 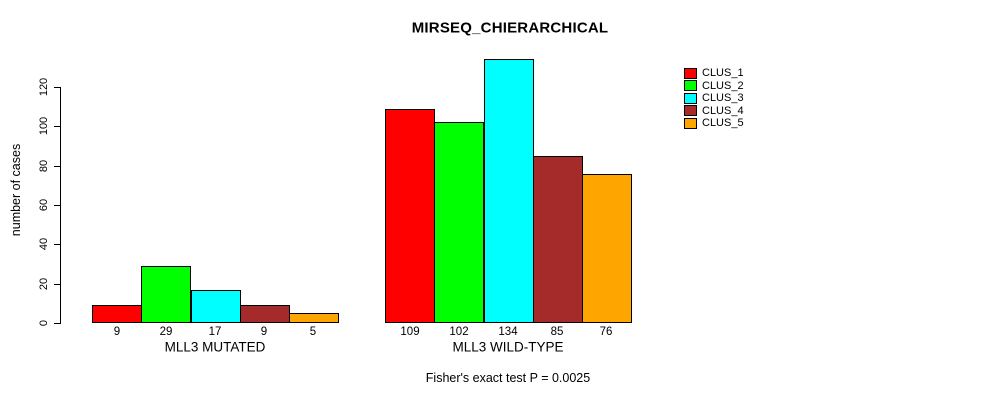 What do you see at coordinates (508, 378) in the screenshot?
I see `statistical-test-annotation: Fisher's exact test P = 0.0025` at bounding box center [508, 378].